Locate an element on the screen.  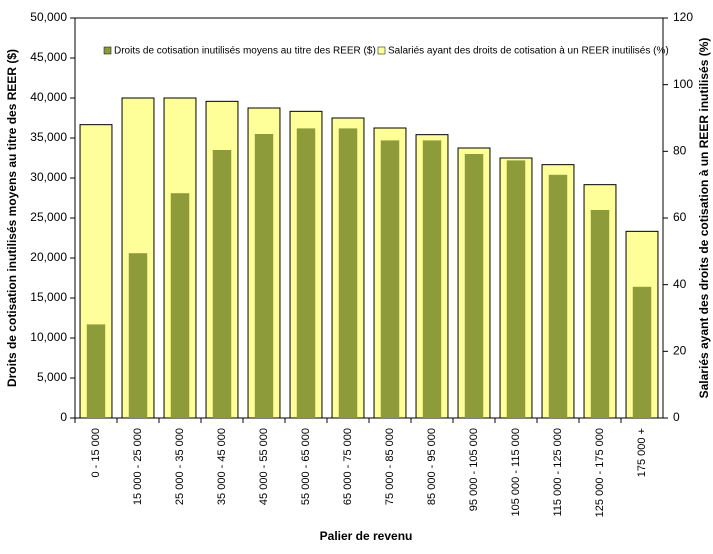
y-tick-label: 50,000 is located at coordinates (48, 17).